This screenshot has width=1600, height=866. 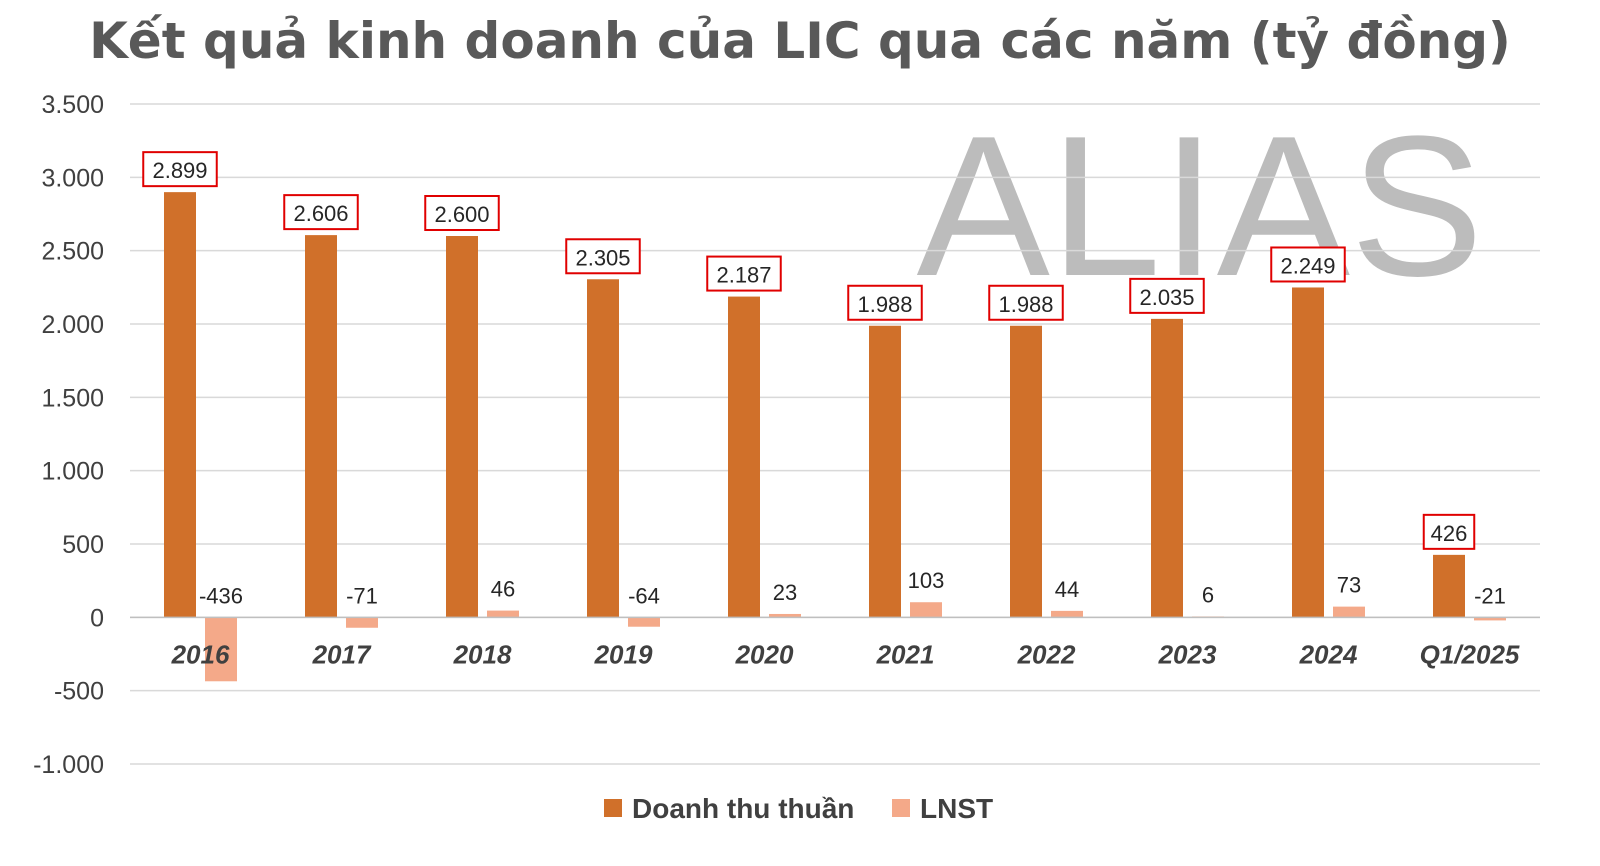 I want to click on y-tick-label: 2.500, so click(x=72, y=252).